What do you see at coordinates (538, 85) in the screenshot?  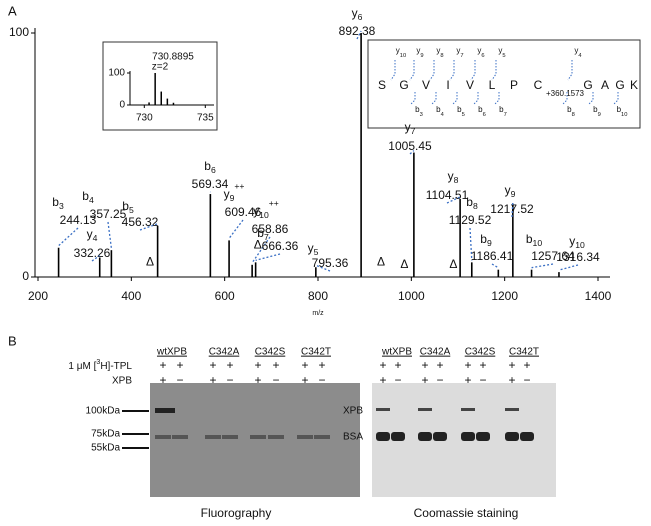 I see `residue: C` at bounding box center [538, 85].